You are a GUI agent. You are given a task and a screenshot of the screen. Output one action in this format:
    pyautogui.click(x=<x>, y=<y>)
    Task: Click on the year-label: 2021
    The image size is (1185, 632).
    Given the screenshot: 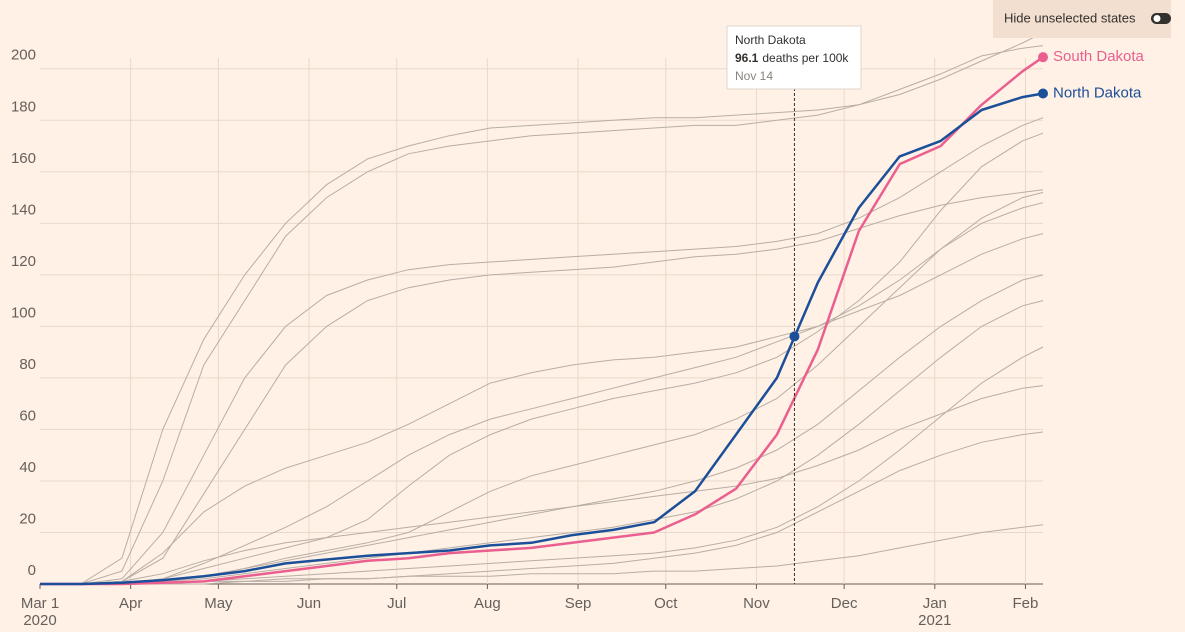 What is the action you would take?
    pyautogui.click(x=934, y=619)
    